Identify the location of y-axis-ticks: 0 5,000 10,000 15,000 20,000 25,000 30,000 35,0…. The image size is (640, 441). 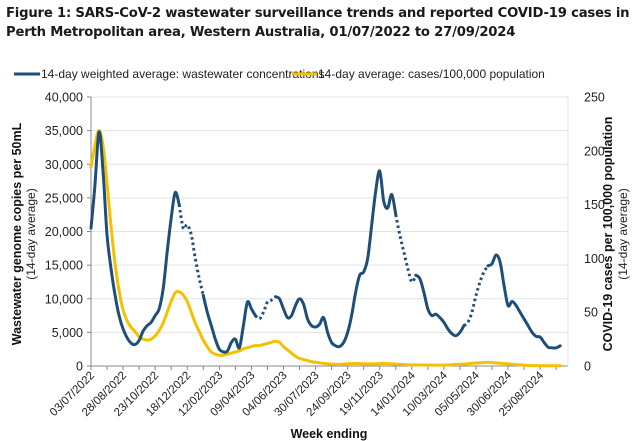
(68, 232).